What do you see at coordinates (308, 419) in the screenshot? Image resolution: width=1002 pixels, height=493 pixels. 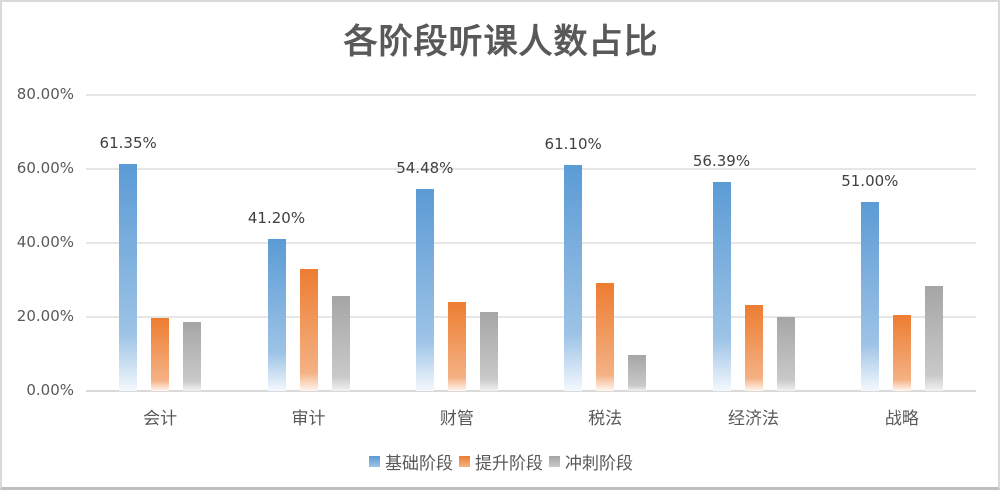 I see `x-tick-label: 审计` at bounding box center [308, 419].